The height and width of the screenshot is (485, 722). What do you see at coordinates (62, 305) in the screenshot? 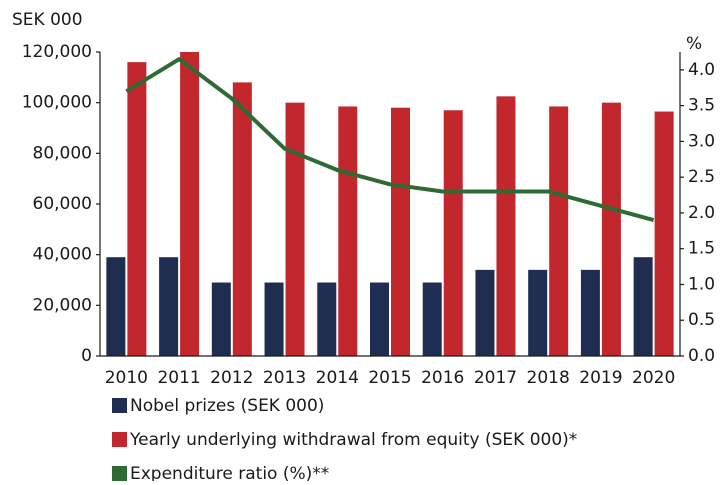
I see `y-tick-label: 20,000` at bounding box center [62, 305].